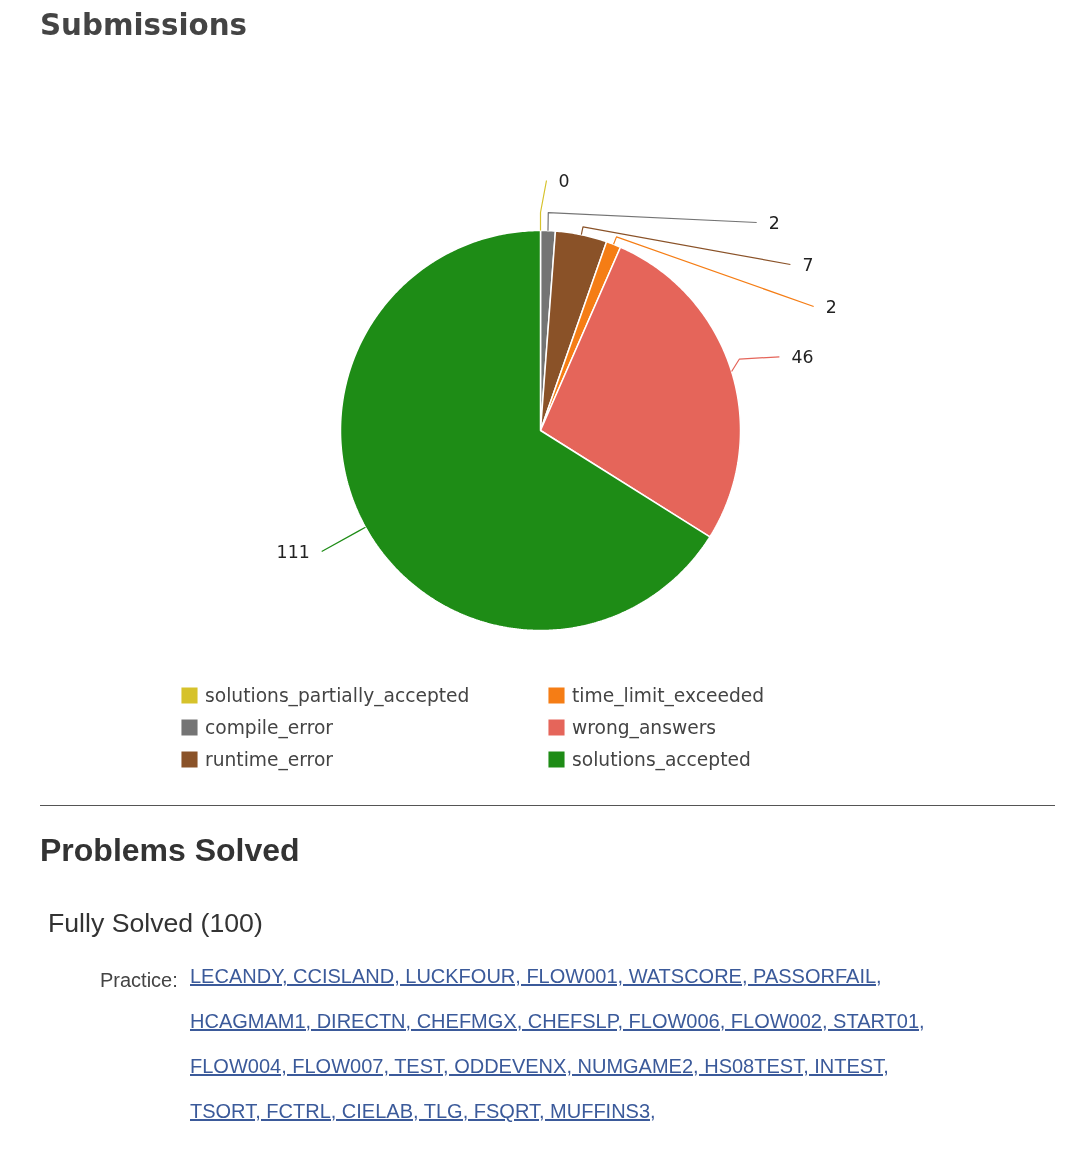 The image size is (1080, 1166). I want to click on legend-label: runtime_error, so click(269, 759).